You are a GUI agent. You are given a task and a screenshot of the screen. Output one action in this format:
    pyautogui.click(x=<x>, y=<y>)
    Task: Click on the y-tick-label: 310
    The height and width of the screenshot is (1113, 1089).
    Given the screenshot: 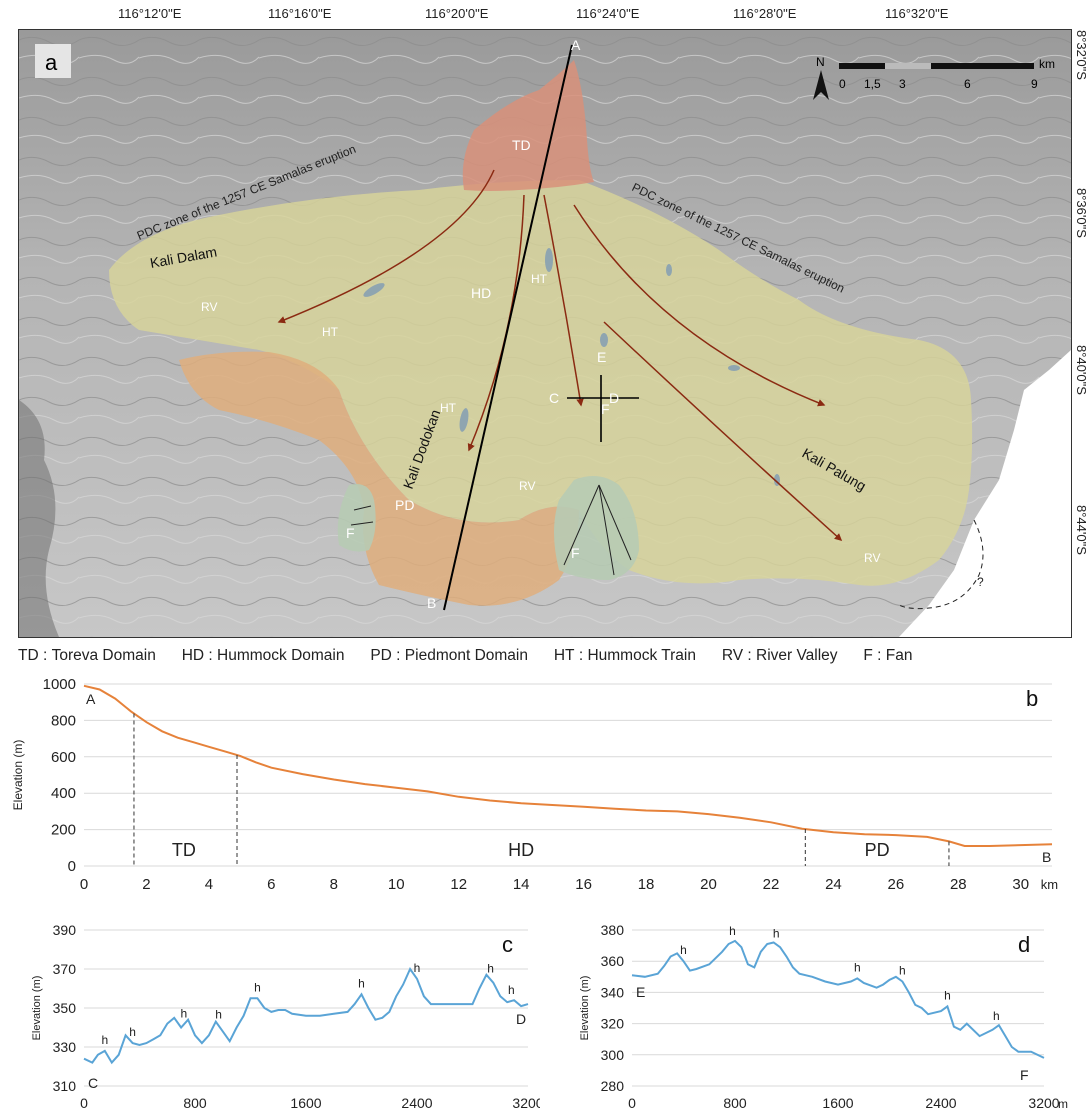 What is the action you would take?
    pyautogui.click(x=65, y=1086)
    